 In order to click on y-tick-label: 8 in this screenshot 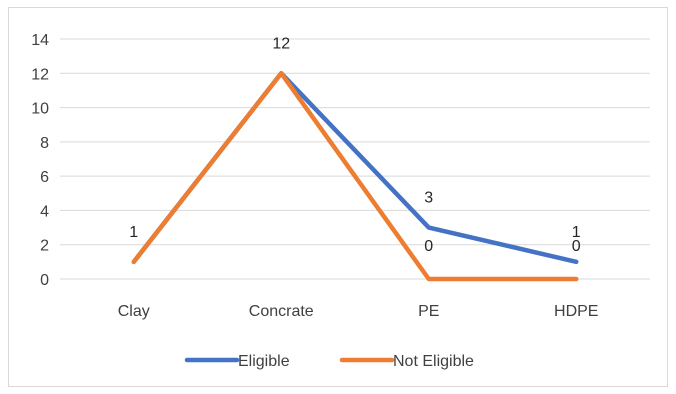, I will do `click(44, 143)`.